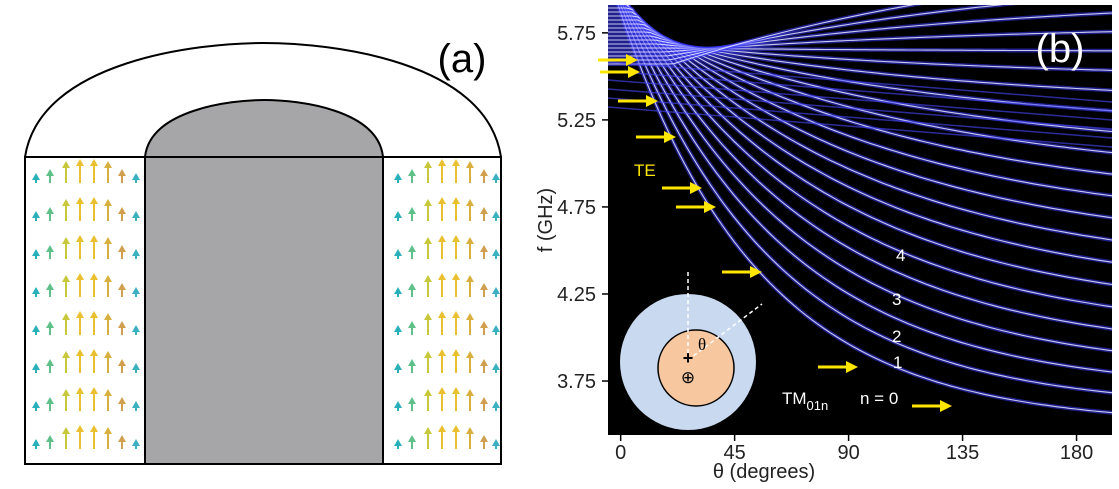  What do you see at coordinates (764, 472) in the screenshot?
I see `x-axis-label: θ (degrees)` at bounding box center [764, 472].